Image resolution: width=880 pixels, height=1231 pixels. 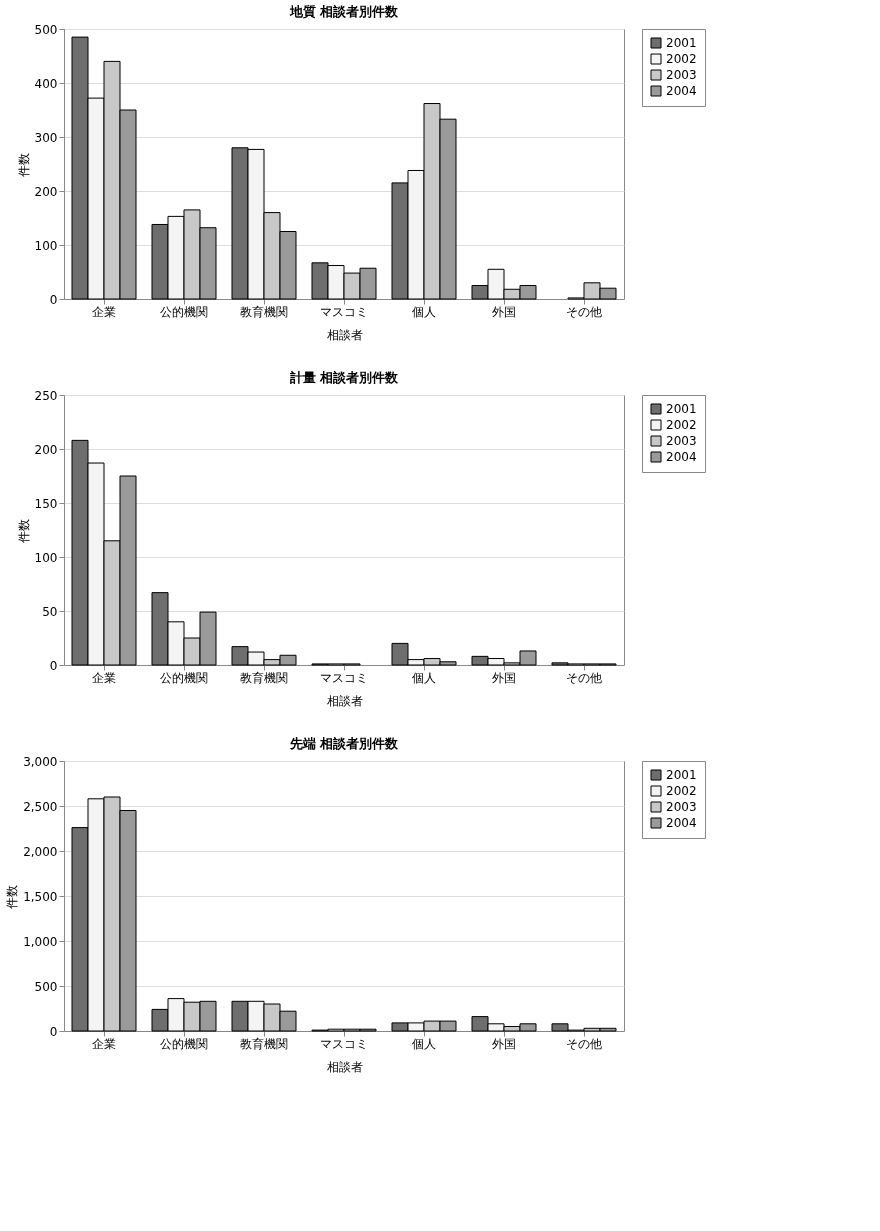 What do you see at coordinates (40, 806) in the screenshot?
I see `y-tick-label: 2,500` at bounding box center [40, 806].